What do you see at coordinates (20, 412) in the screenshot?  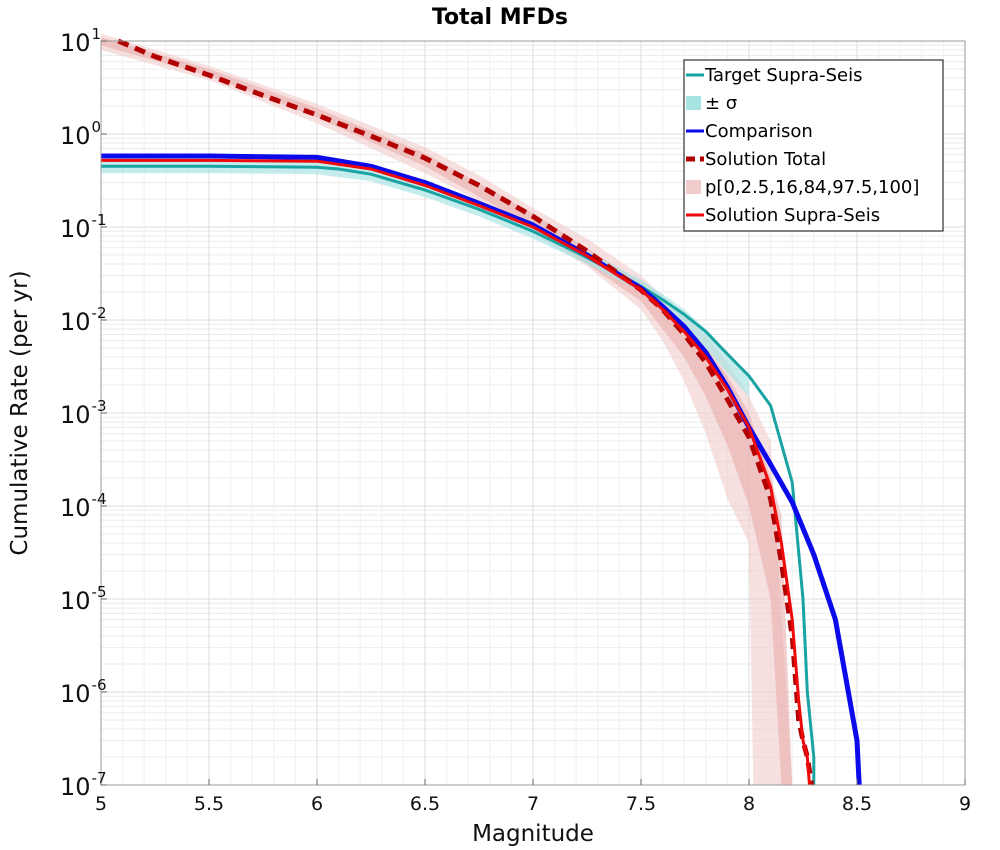 I see `y-axis-label: Cumulative Rate (per yr)` at bounding box center [20, 412].